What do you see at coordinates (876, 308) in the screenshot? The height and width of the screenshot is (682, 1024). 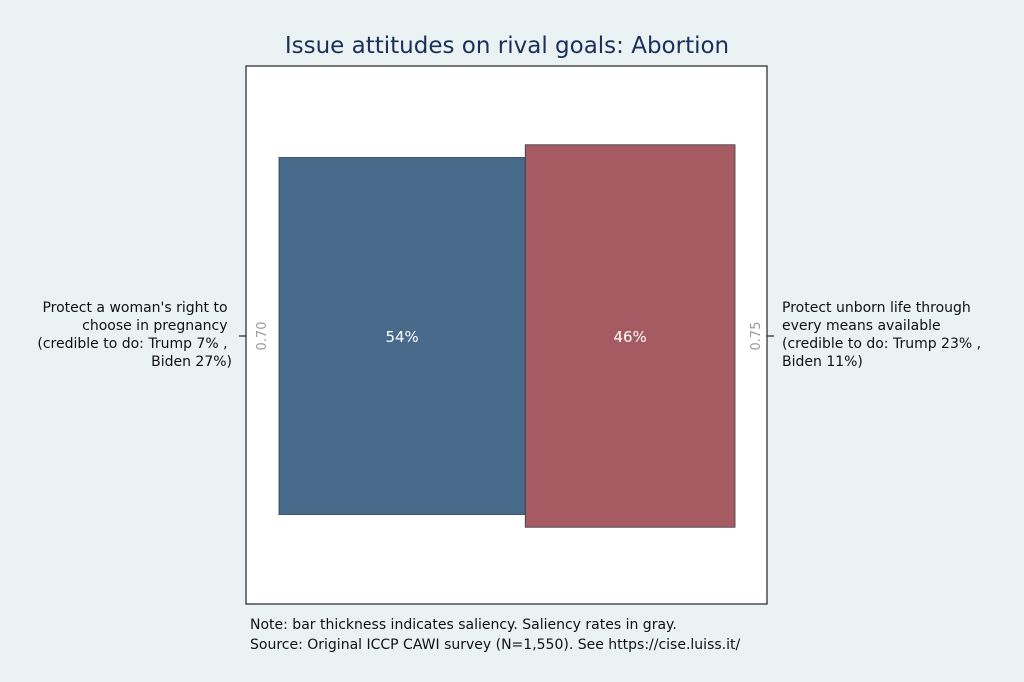 I see `right-goal-label-line: Protect unborn life through` at bounding box center [876, 308].